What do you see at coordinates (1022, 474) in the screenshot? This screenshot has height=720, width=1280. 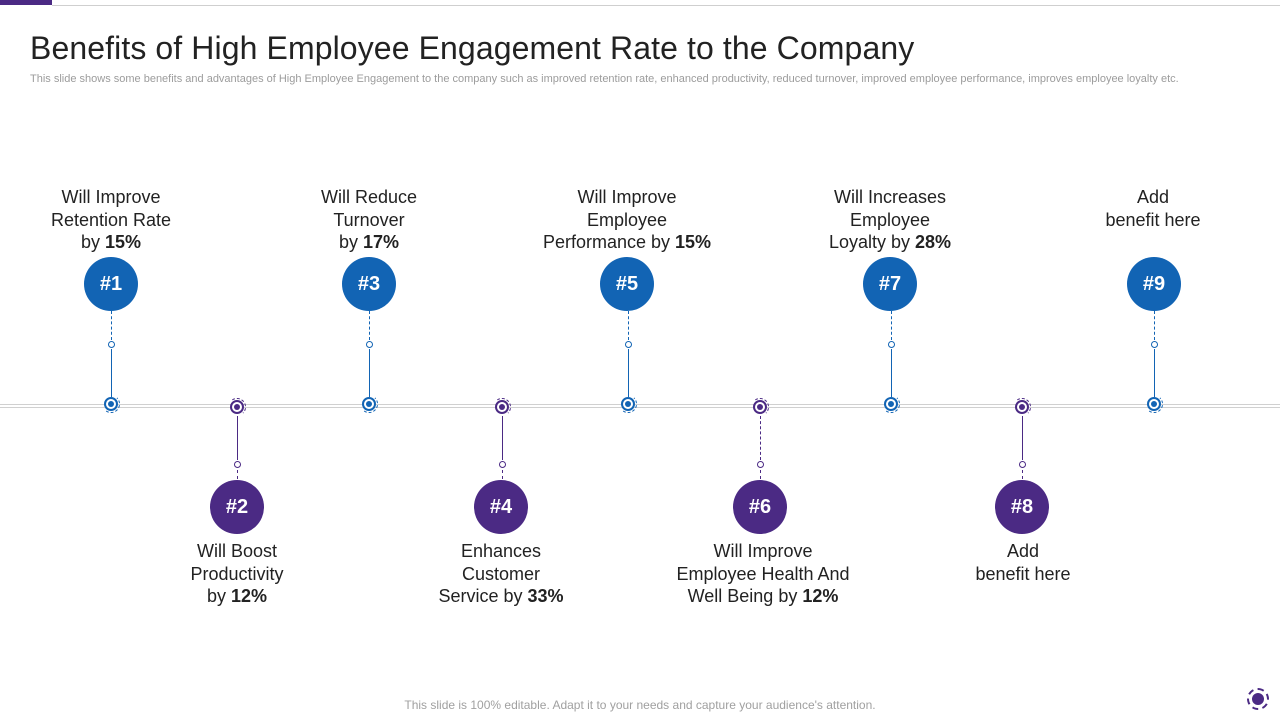 I see `benefit-8-dashed-connector` at bounding box center [1022, 474].